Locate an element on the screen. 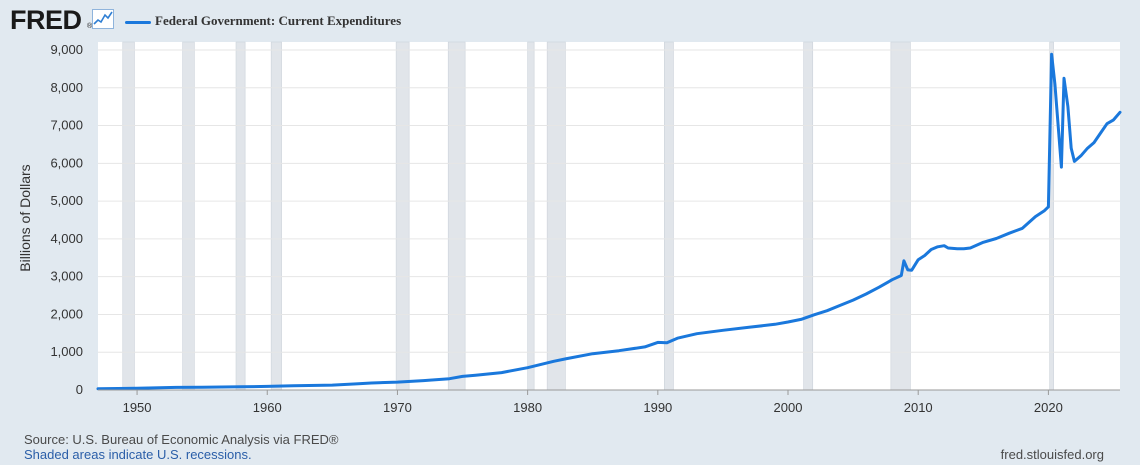 This screenshot has width=1140, height=465. recession-note: Shaded areas indicate U.S. recessions. is located at coordinates (138, 454).